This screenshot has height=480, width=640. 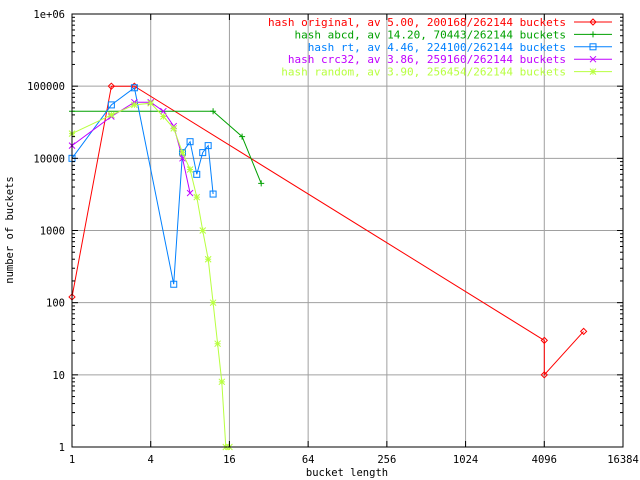 I want to click on x-tick-label: 1024, so click(x=465, y=460).